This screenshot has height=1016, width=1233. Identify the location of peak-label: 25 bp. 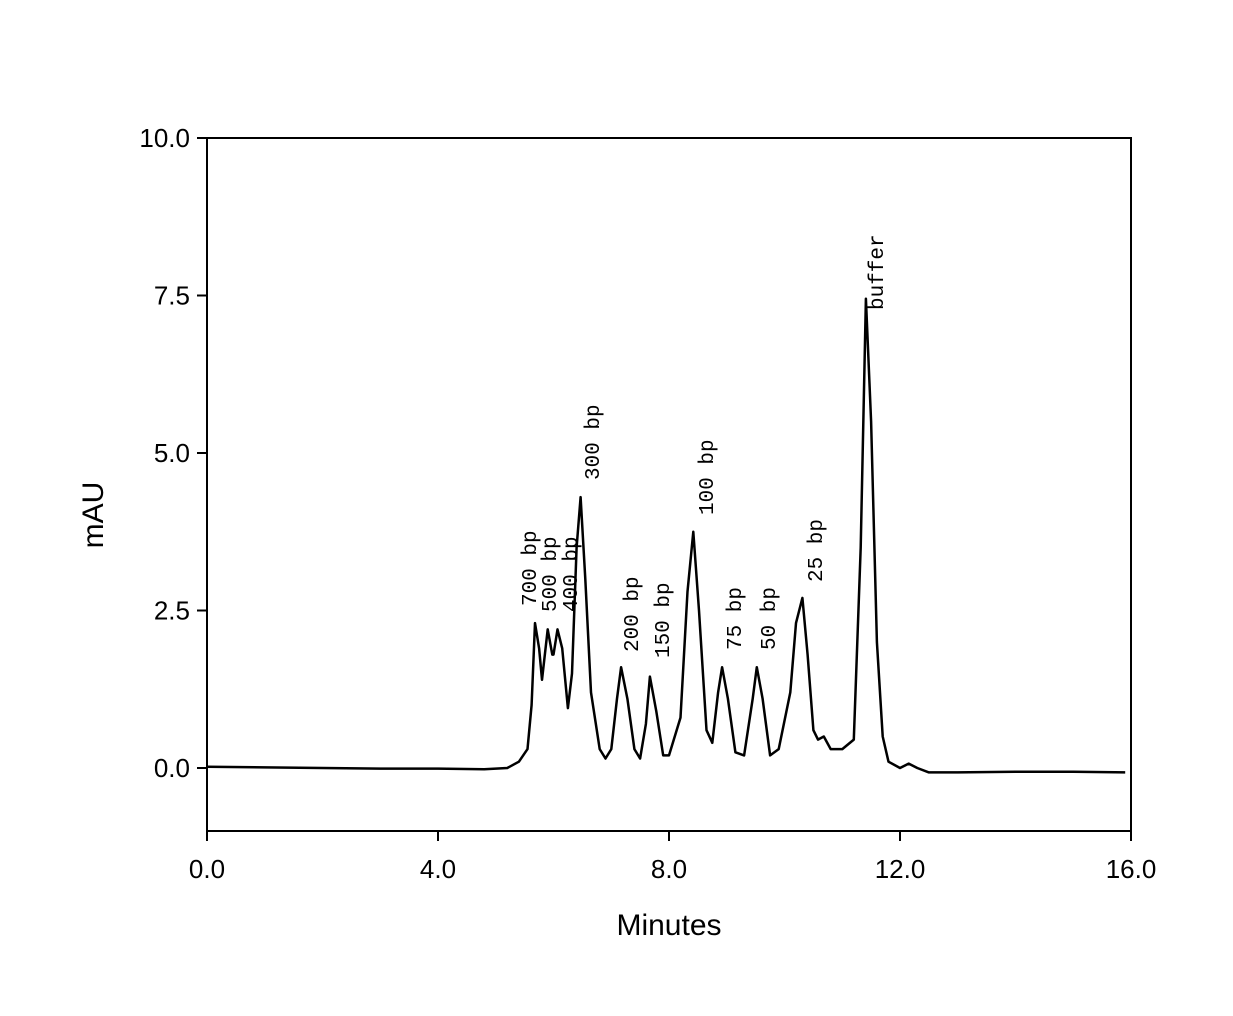
(817, 550).